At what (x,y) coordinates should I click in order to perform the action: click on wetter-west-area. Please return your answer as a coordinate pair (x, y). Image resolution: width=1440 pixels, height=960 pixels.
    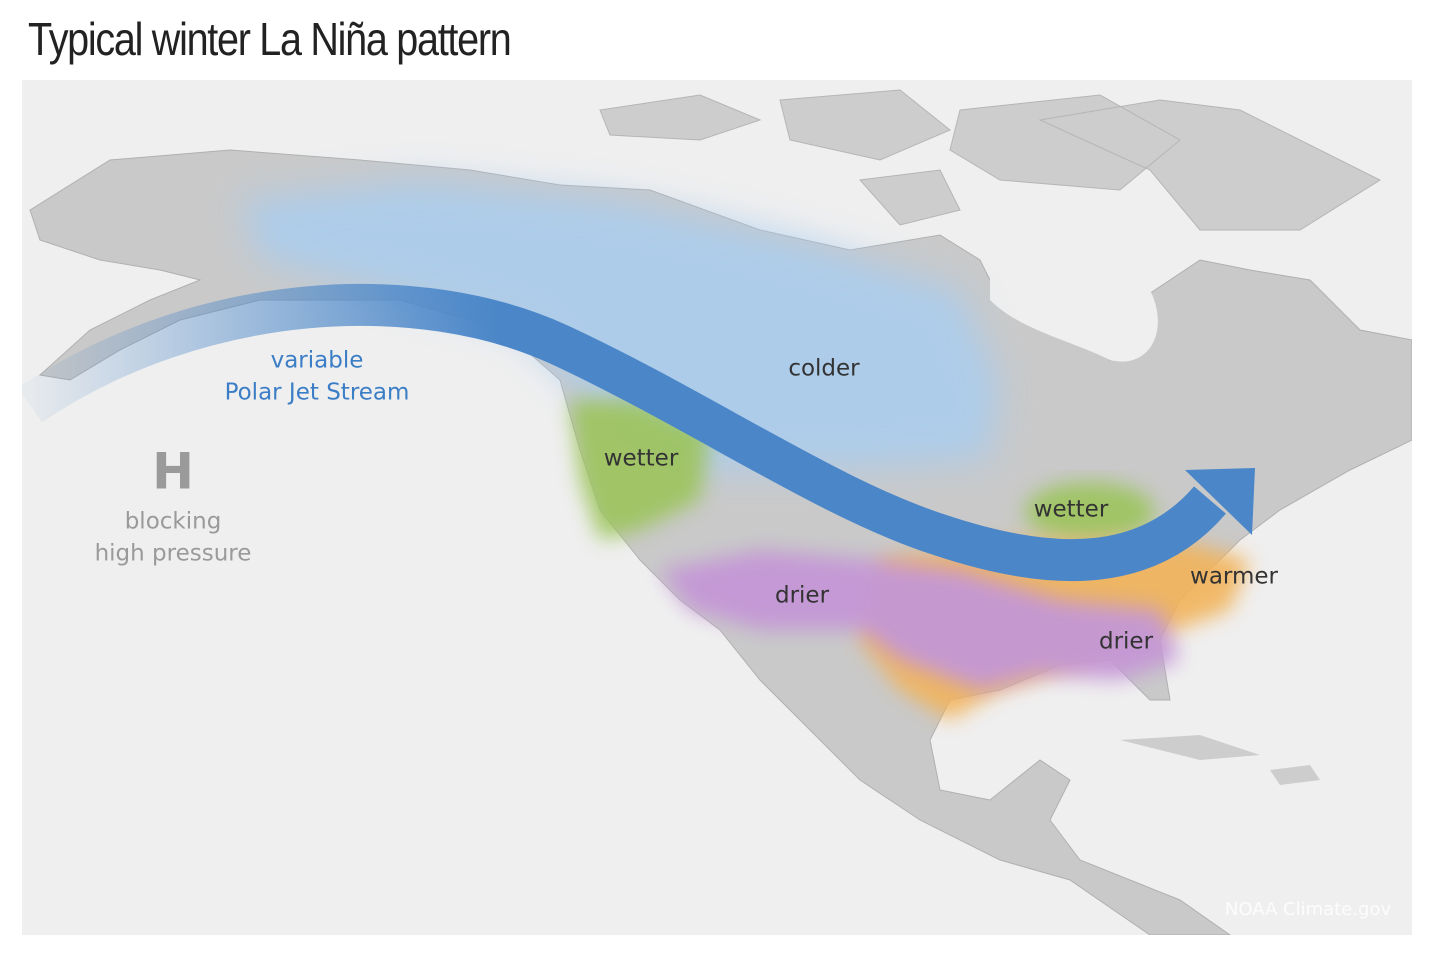
    Looking at the image, I should click on (640, 470).